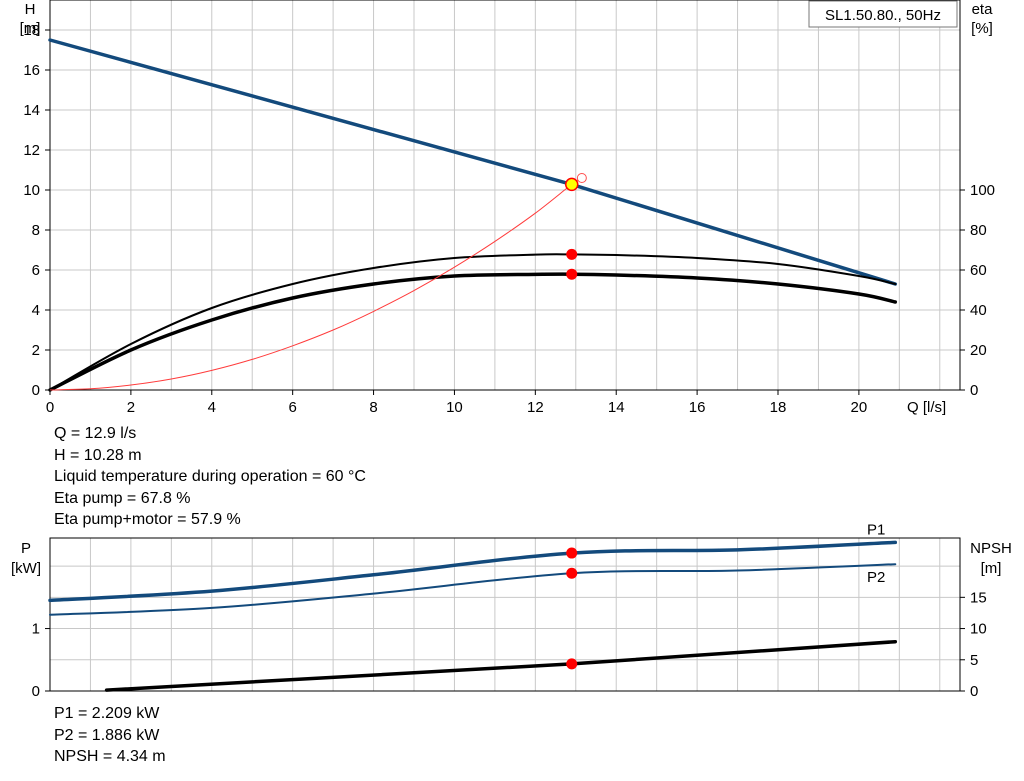 The height and width of the screenshot is (781, 1024). I want to click on x-tick-label: 16, so click(697, 407).